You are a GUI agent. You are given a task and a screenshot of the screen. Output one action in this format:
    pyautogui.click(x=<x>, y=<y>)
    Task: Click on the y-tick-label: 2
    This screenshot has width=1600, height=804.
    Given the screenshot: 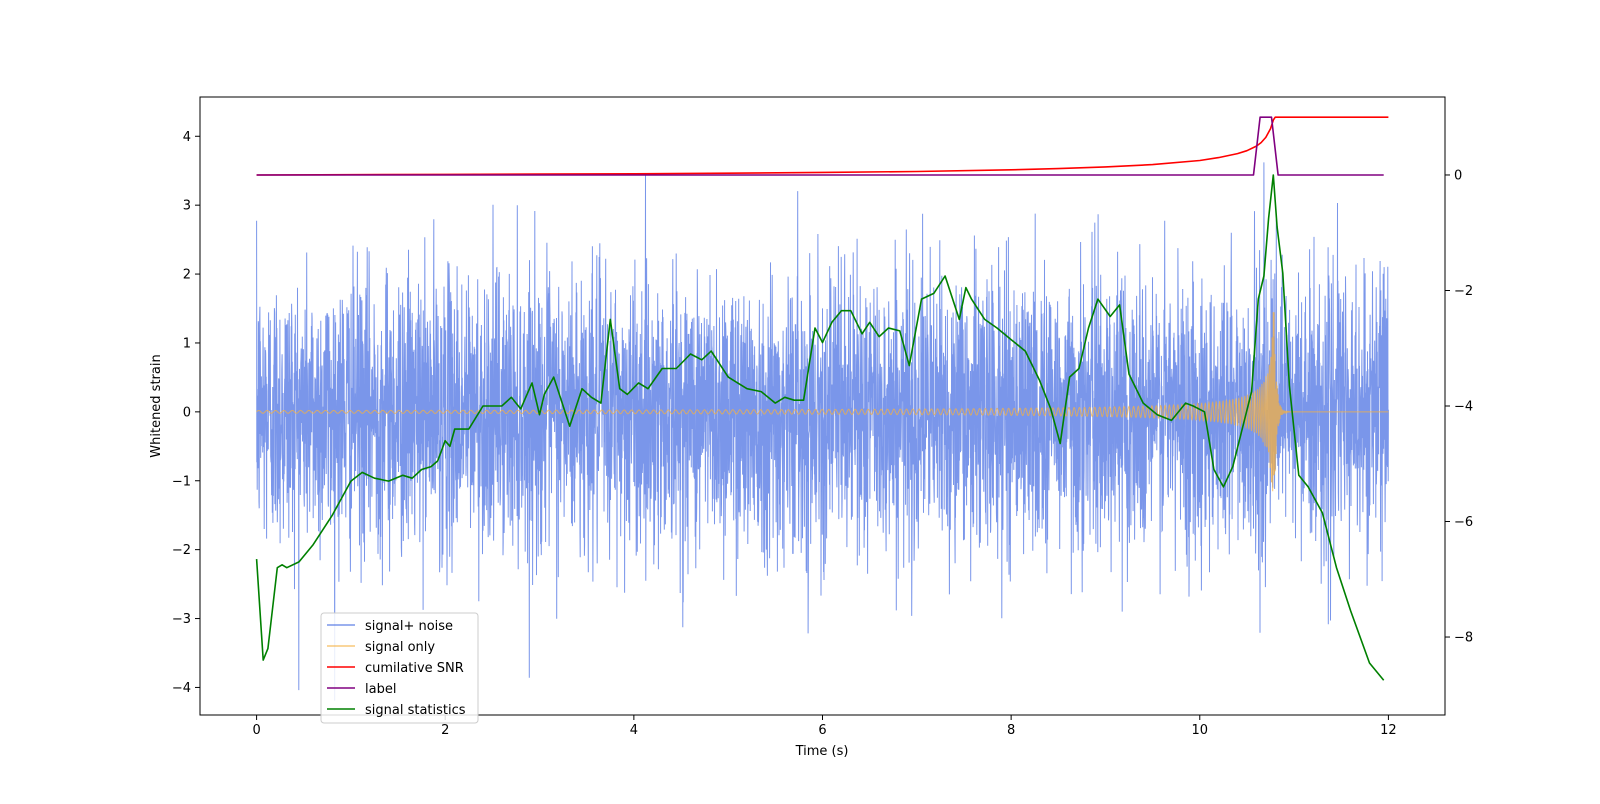 What is the action you would take?
    pyautogui.click(x=187, y=275)
    